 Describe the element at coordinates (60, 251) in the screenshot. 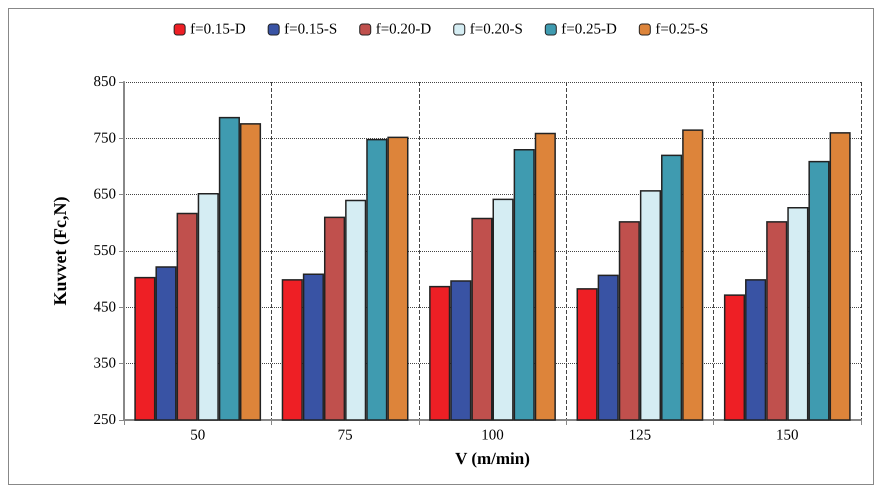

I see `y-axis-title: Kuvvet (Fc,N)` at that location.